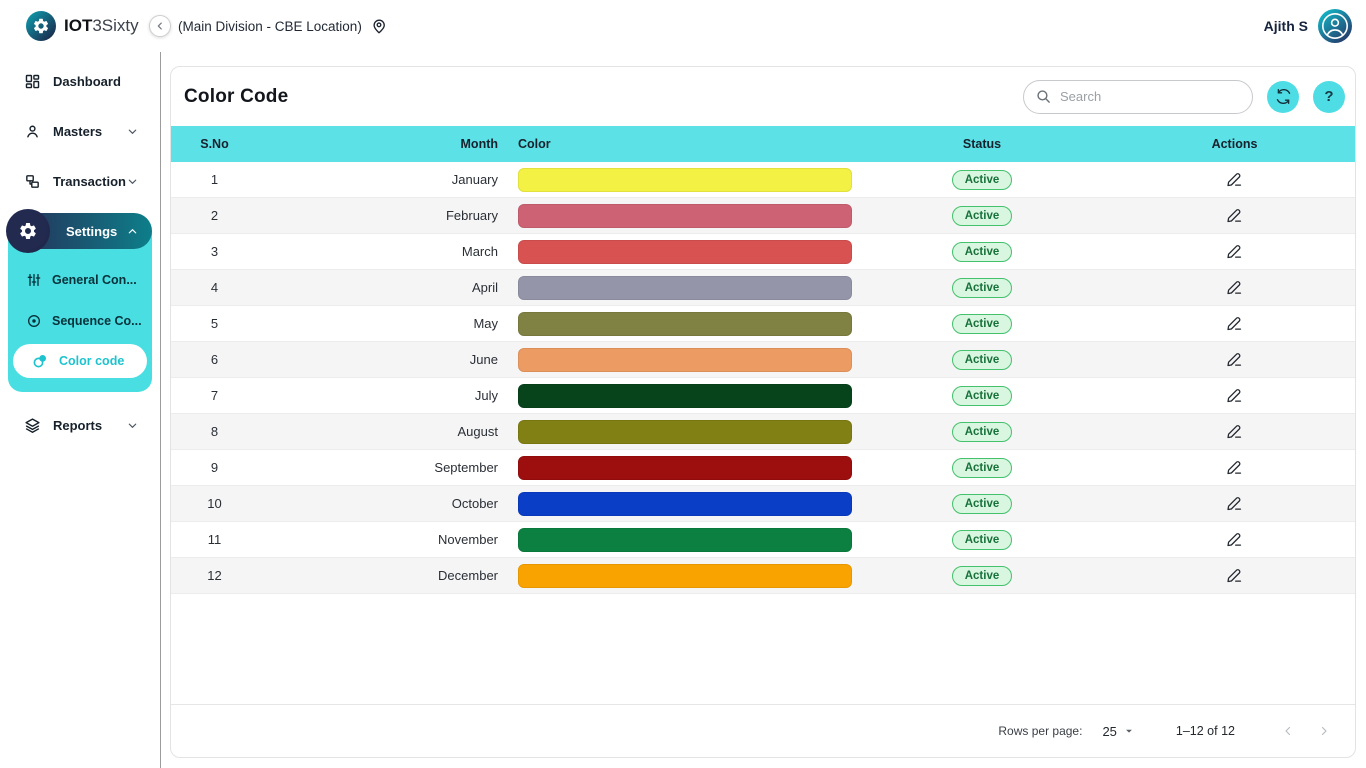 This screenshot has height=768, width=1366. I want to click on table-row: 1 January Active, so click(763, 180).